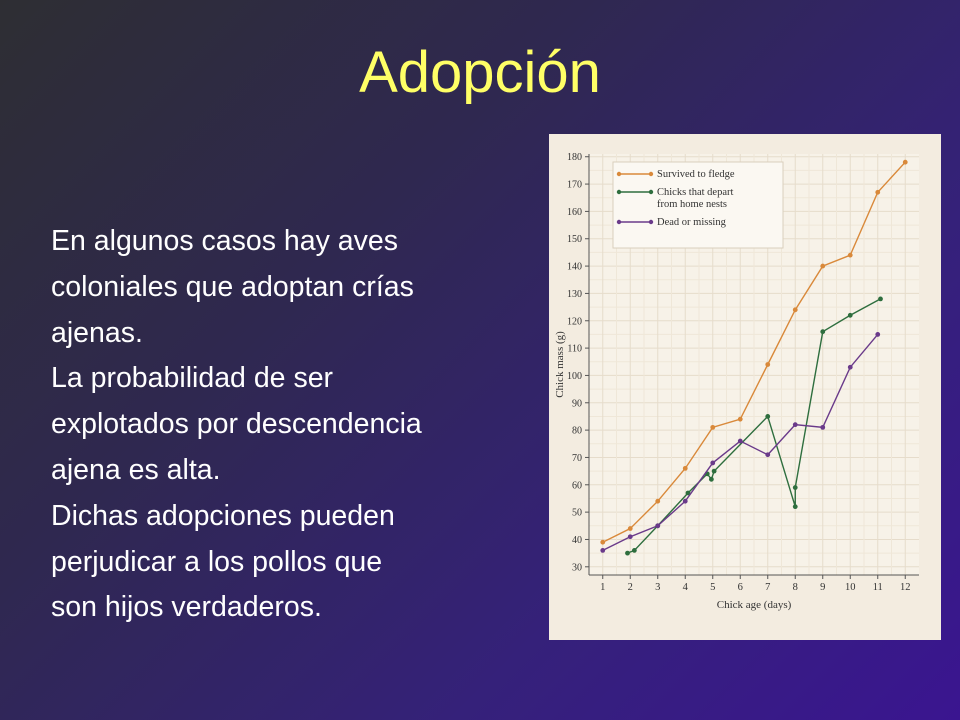  What do you see at coordinates (217, 561) in the screenshot?
I see `body-line: perjudicar a los pollos que` at bounding box center [217, 561].